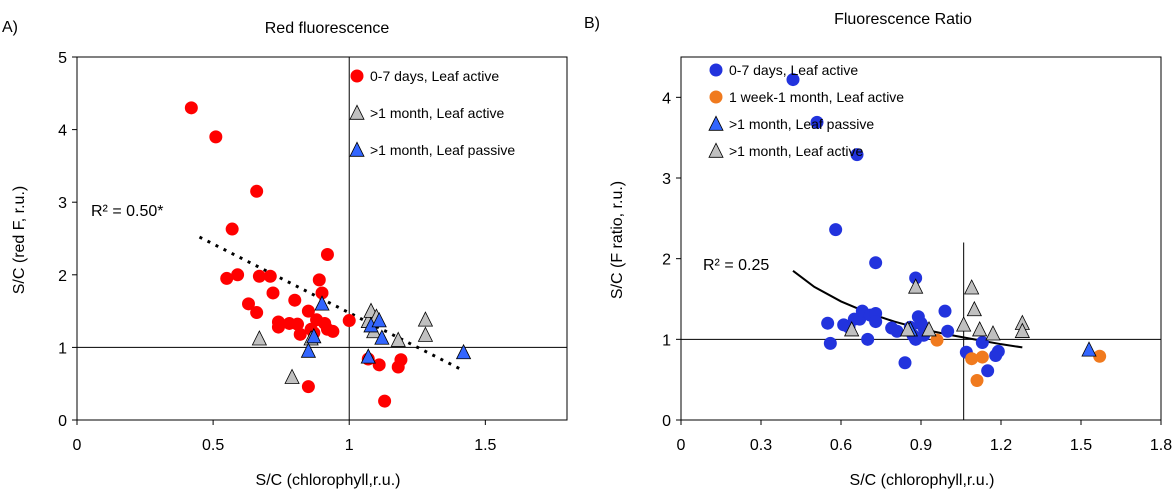 The width and height of the screenshot is (1172, 494). Describe the element at coordinates (816, 97) in the screenshot. I see `panel-b-legend-label-1: 1 week-1 month, Leaf active` at that location.